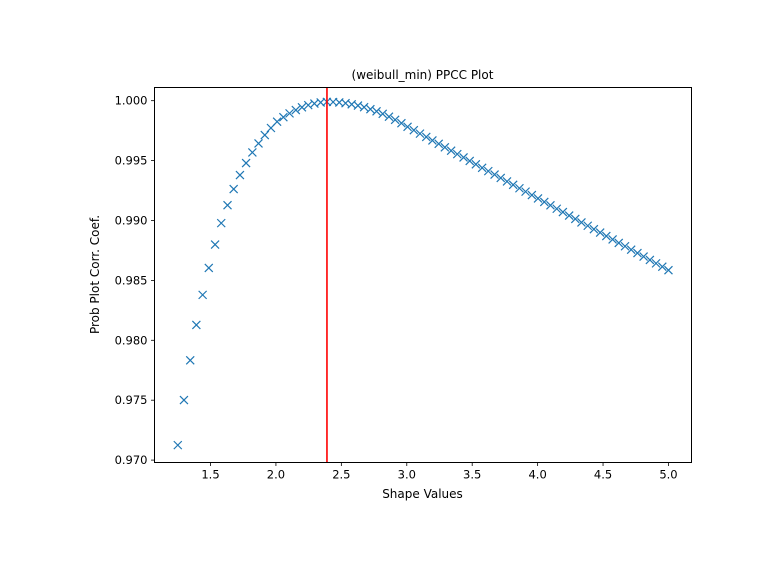  What do you see at coordinates (668, 475) in the screenshot?
I see `x-tick-label: 5.0` at bounding box center [668, 475].